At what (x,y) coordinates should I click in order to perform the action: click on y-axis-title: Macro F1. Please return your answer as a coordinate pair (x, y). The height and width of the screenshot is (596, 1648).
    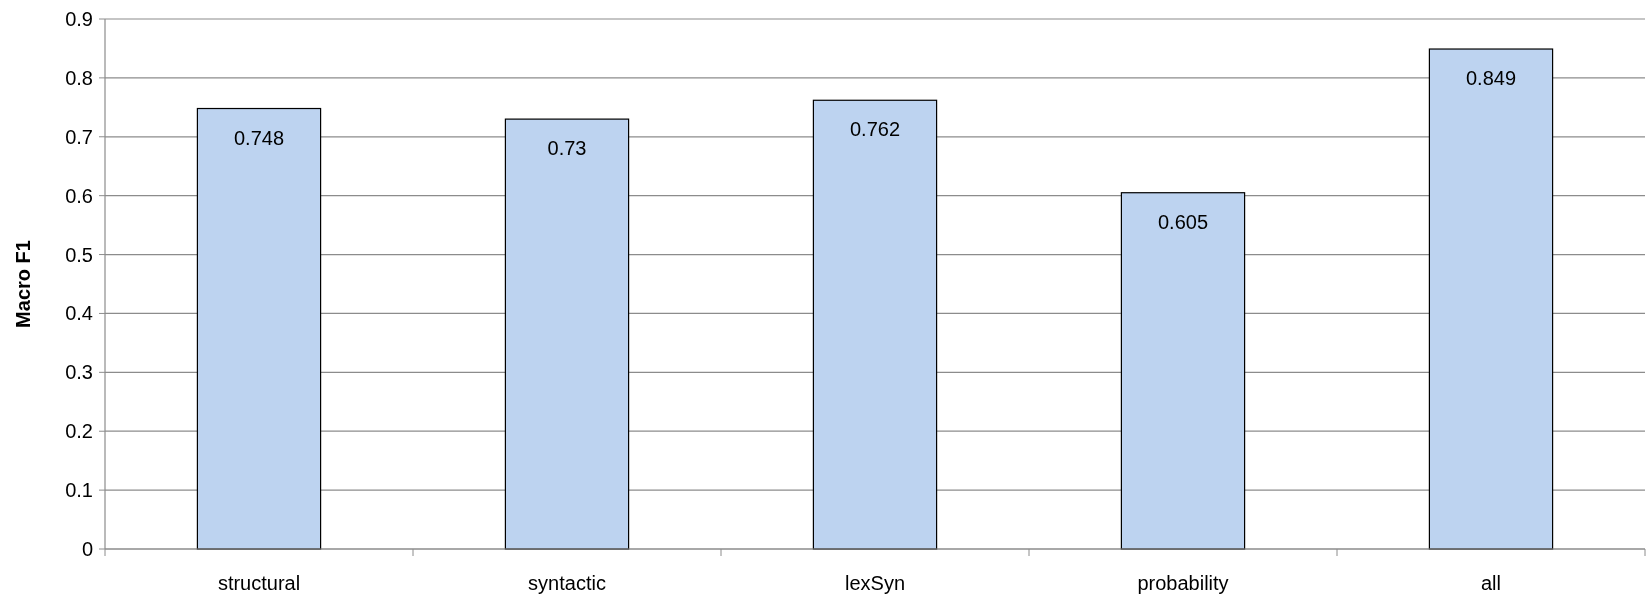
    Looking at the image, I should click on (23, 284).